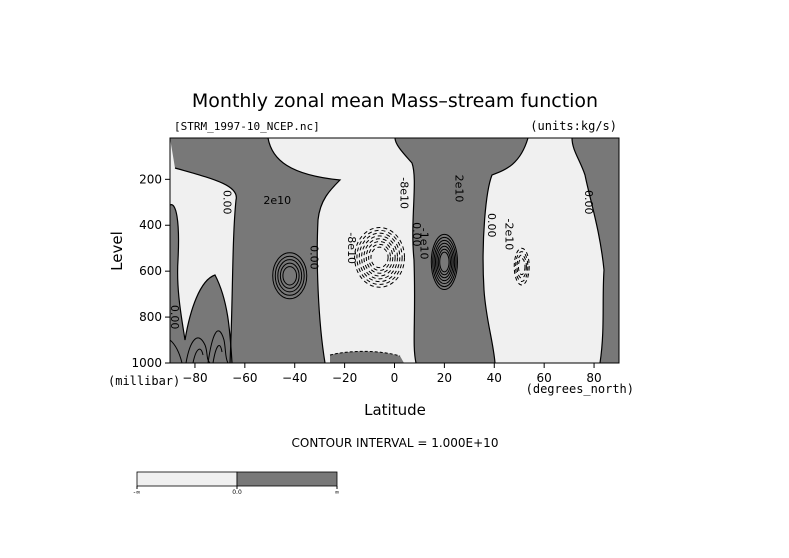  Describe the element at coordinates (593, 378) in the screenshot. I see `x-tick-label: 80` at that location.